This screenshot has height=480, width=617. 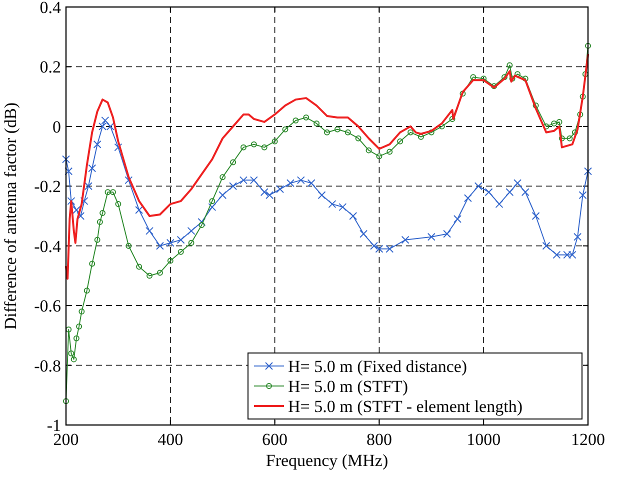 I want to click on x-tick-label: 400, so click(x=171, y=439).